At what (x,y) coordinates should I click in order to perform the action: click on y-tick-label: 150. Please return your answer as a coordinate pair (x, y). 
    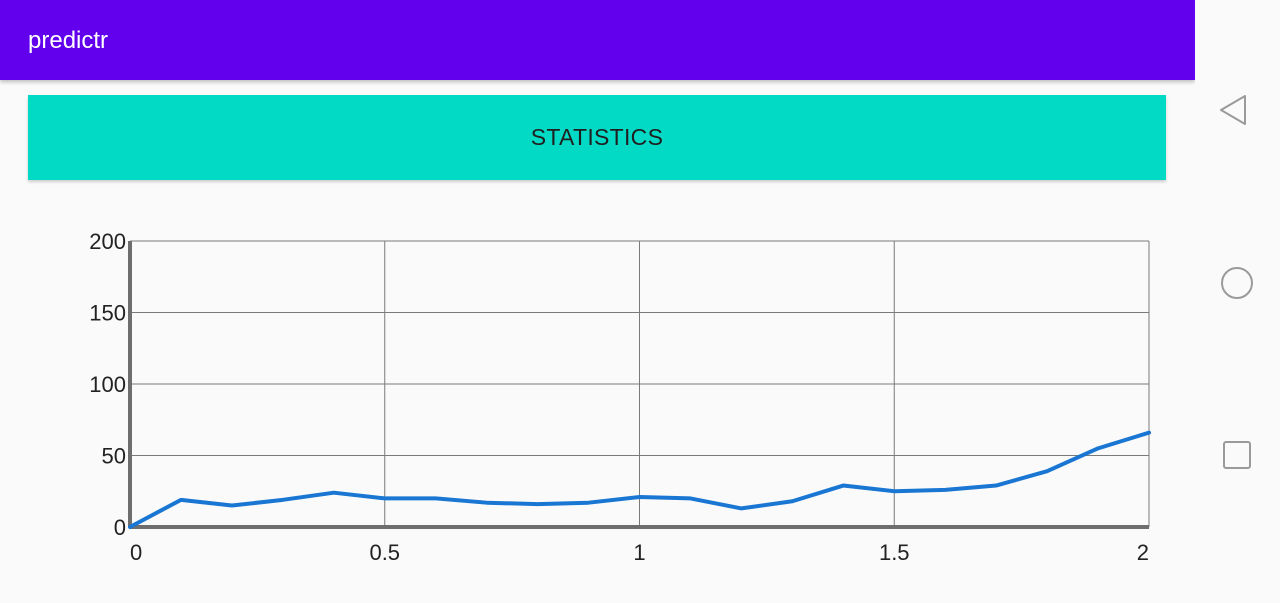
    Looking at the image, I should click on (107, 313).